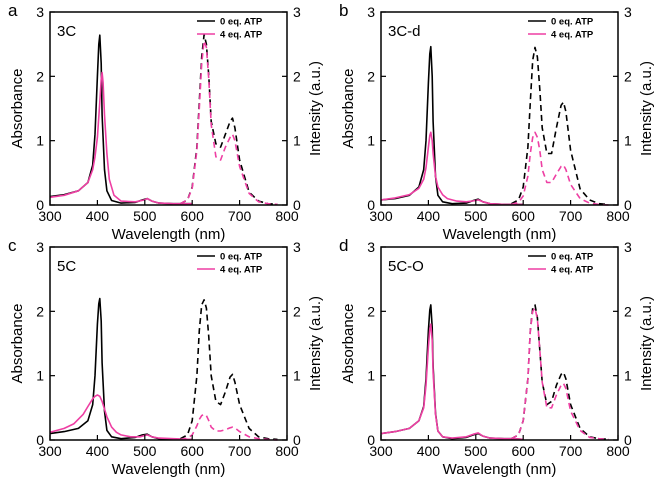 The height and width of the screenshot is (483, 661). Describe the element at coordinates (406, 266) in the screenshot. I see `panel-name: 5C-O` at that location.